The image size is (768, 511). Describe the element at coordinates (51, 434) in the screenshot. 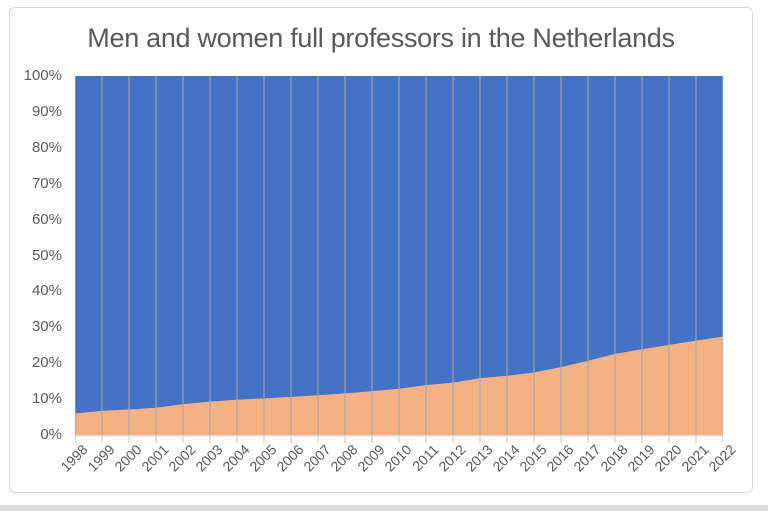

I see `y-axis-label: 0%` at that location.